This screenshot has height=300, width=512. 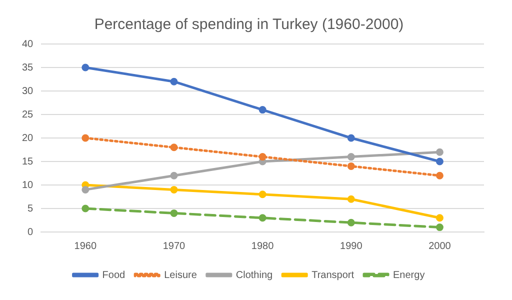 What do you see at coordinates (31, 208) in the screenshot?
I see `y-tick-label: 5` at bounding box center [31, 208].